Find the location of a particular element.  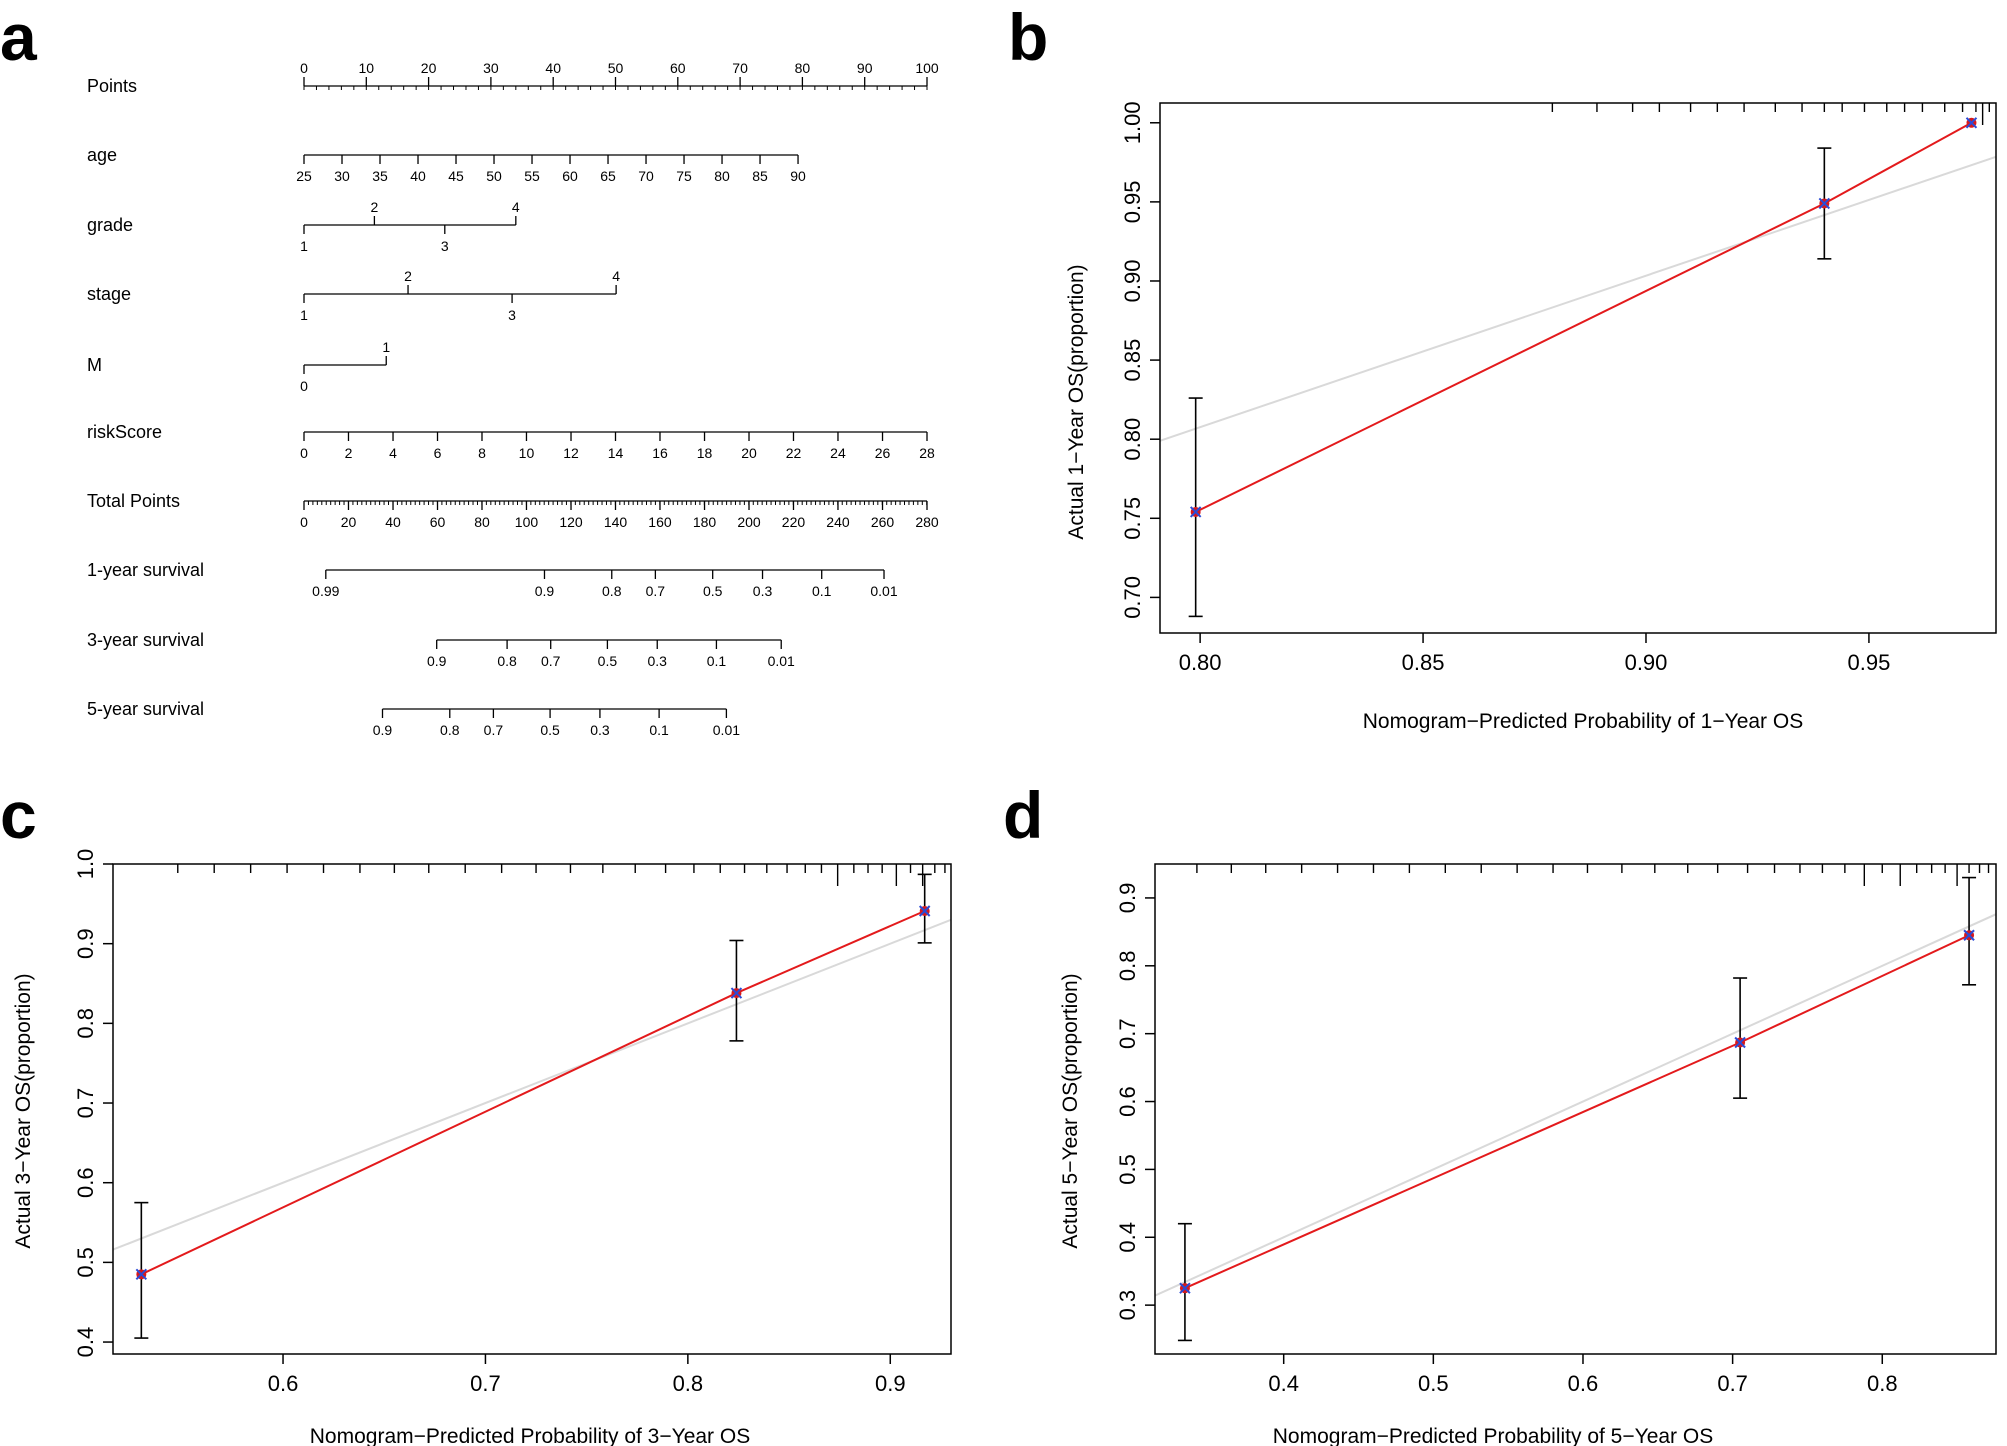

row-label: Total Points is located at coordinates (133, 501).